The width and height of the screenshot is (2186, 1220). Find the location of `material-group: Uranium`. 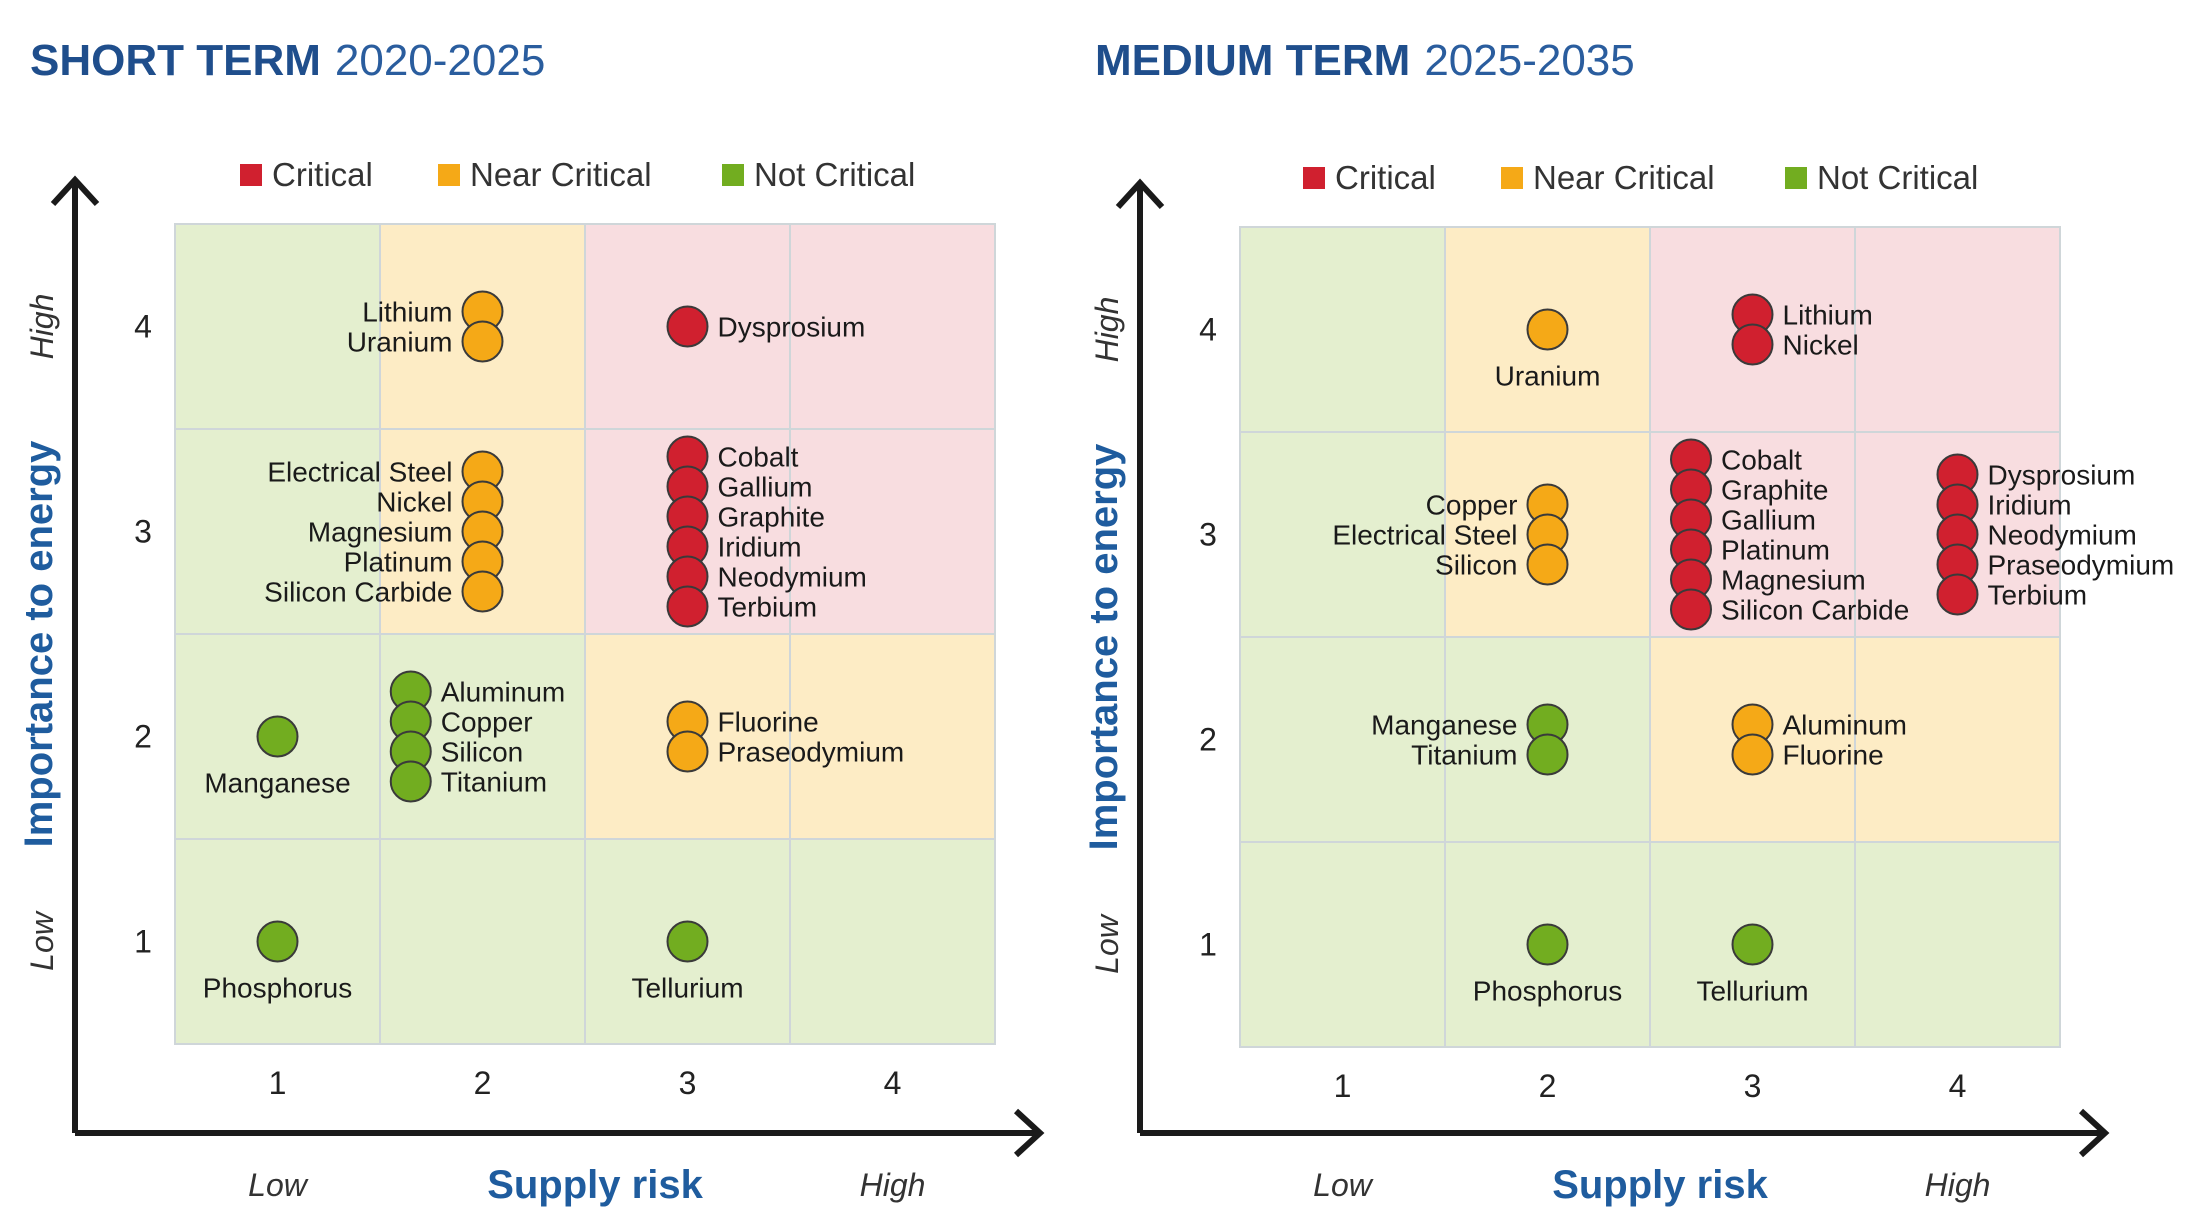

material-group: Uranium is located at coordinates (1548, 350).